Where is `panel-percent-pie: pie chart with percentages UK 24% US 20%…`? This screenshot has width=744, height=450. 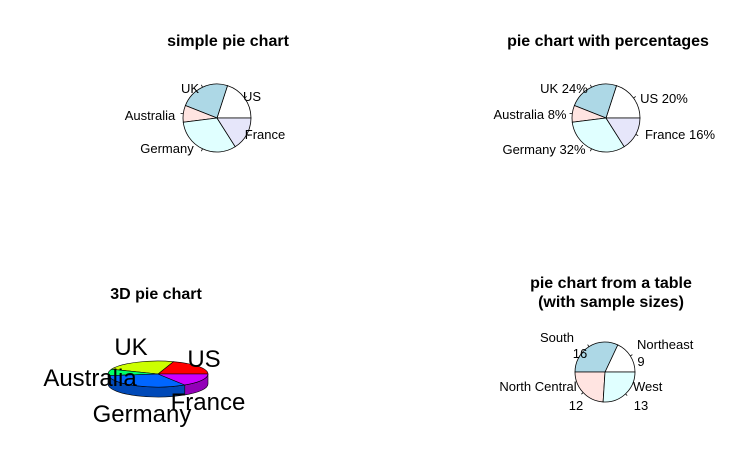 panel-percent-pie: pie chart with percentages UK 24% US 20%… is located at coordinates (605, 95).